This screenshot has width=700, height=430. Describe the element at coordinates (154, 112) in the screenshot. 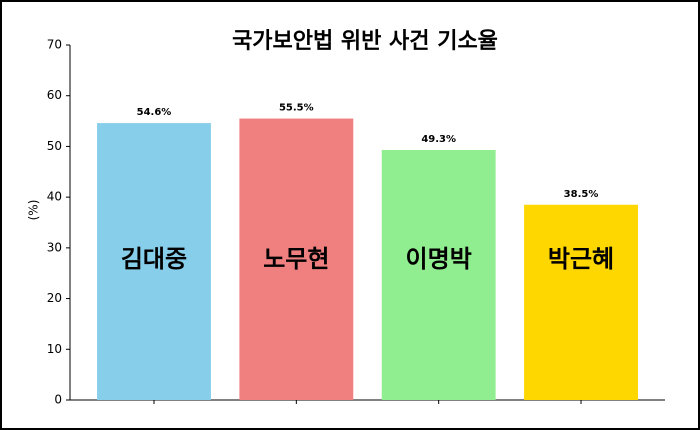

I see `value-label: 54.6%` at that location.